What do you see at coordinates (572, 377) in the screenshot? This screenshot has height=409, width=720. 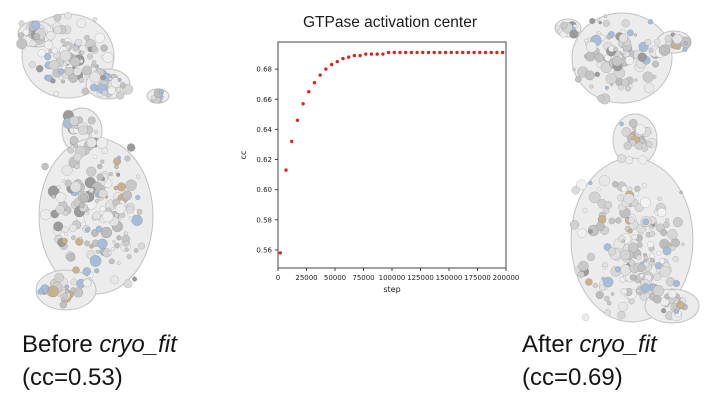 I see `caption-after-cc-value: (cc=0.69)` at bounding box center [572, 377].